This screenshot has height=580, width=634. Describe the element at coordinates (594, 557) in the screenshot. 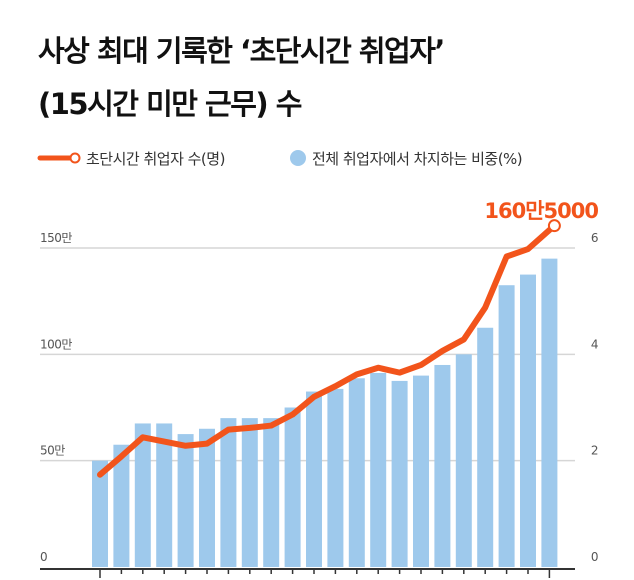

I see `right-axis-tick-label: 0` at that location.